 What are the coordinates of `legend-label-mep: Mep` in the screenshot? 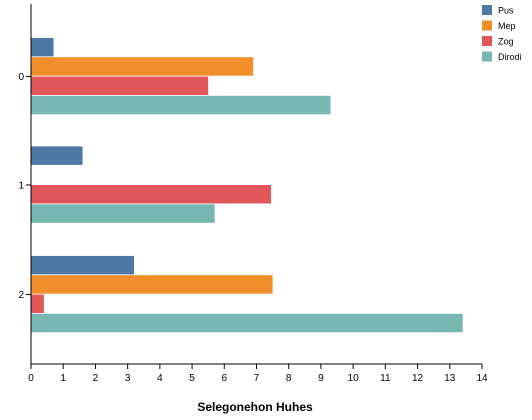 It's located at (507, 26).